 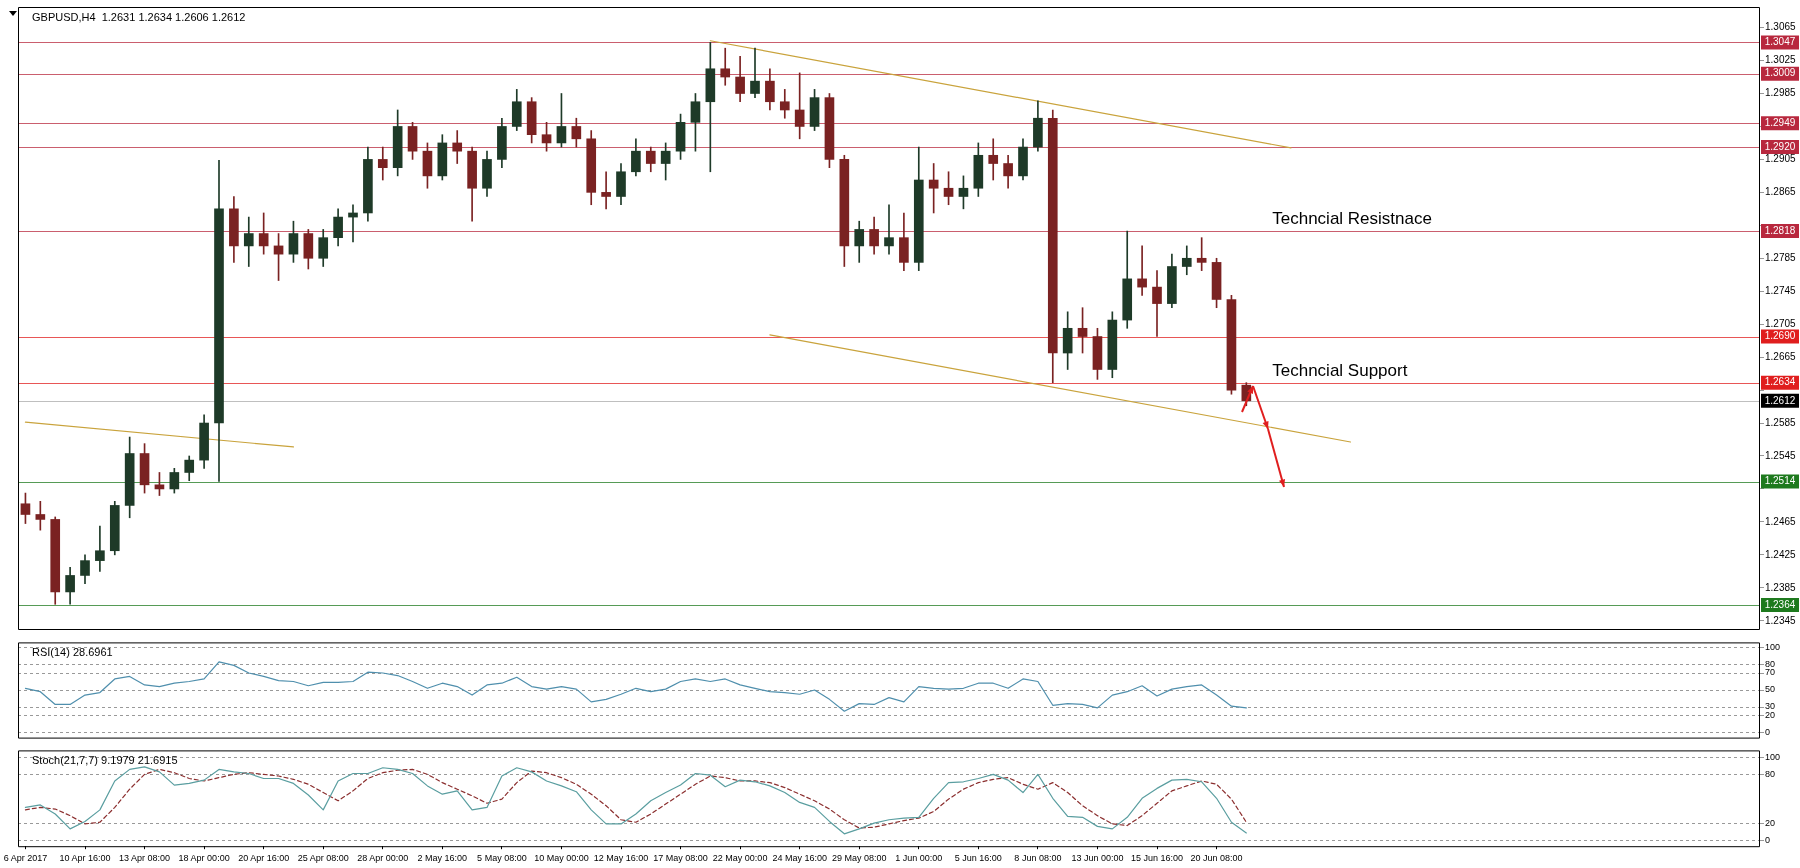 I want to click on annotation: Techncial Support, so click(x=1340, y=370).